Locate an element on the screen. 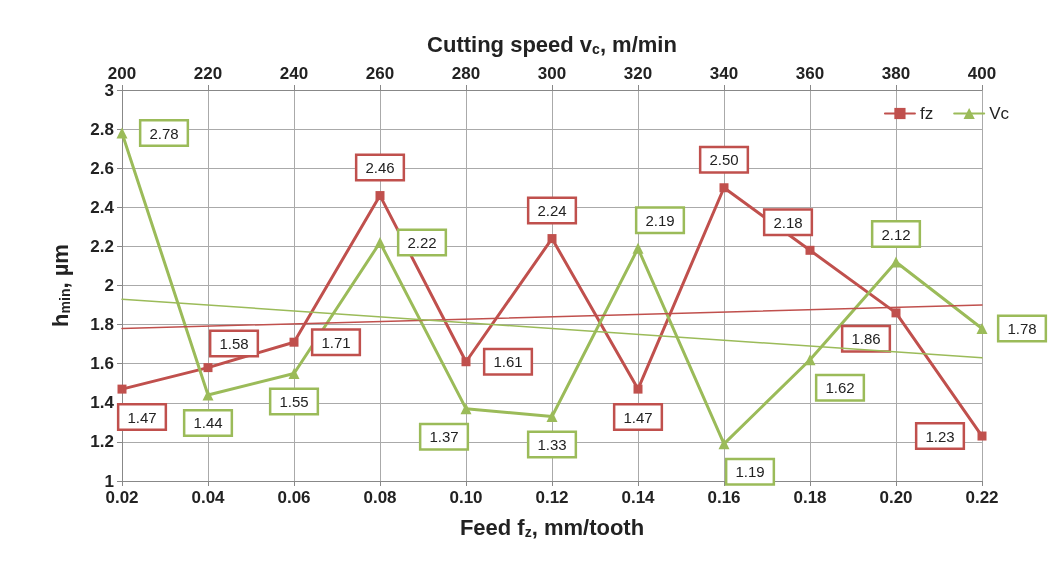 The image size is (1054, 565). data-label: 2.22 is located at coordinates (422, 242).